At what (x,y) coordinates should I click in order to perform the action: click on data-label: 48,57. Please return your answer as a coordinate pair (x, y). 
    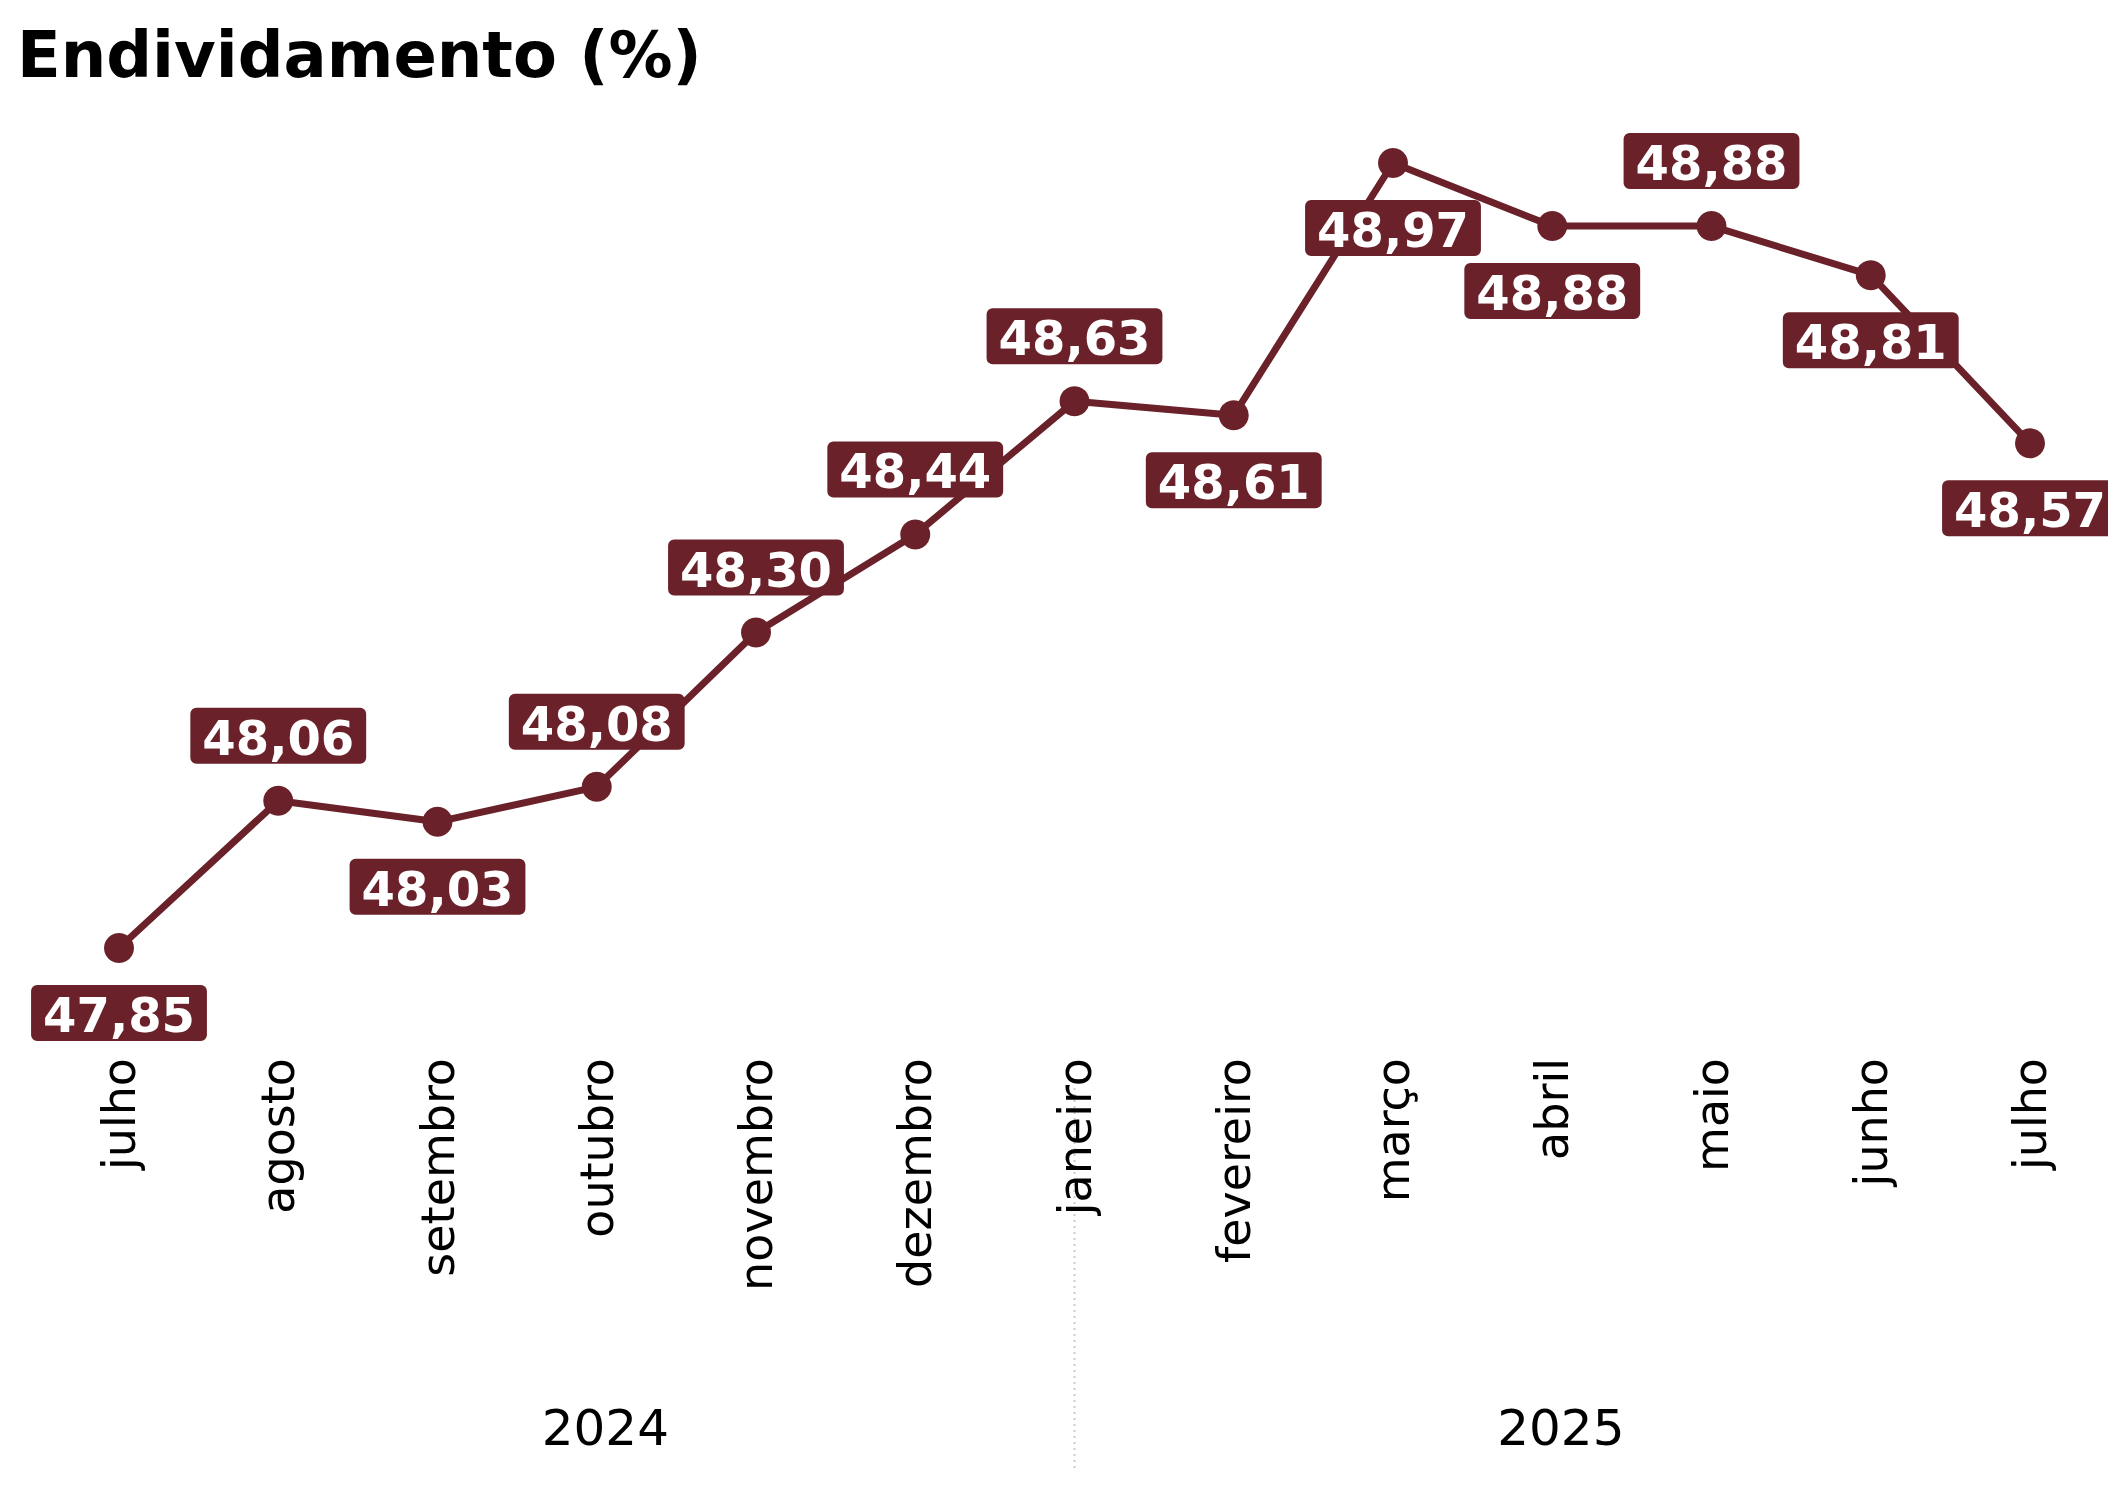
    Looking at the image, I should click on (2030, 510).